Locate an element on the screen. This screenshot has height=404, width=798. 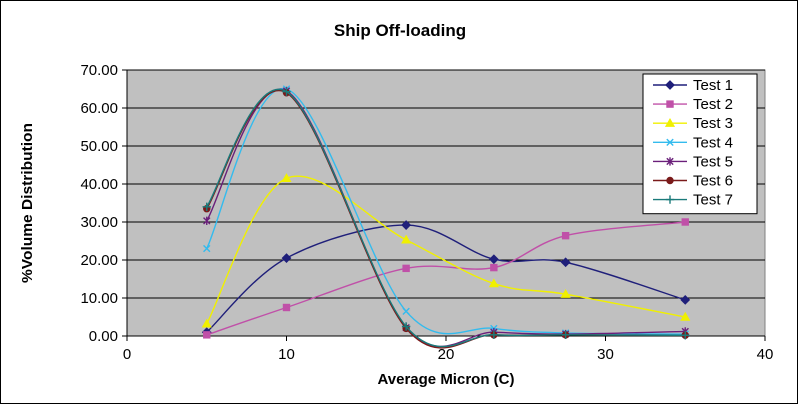
legend-item-test-2-label: Test 2 is located at coordinates (713, 104).